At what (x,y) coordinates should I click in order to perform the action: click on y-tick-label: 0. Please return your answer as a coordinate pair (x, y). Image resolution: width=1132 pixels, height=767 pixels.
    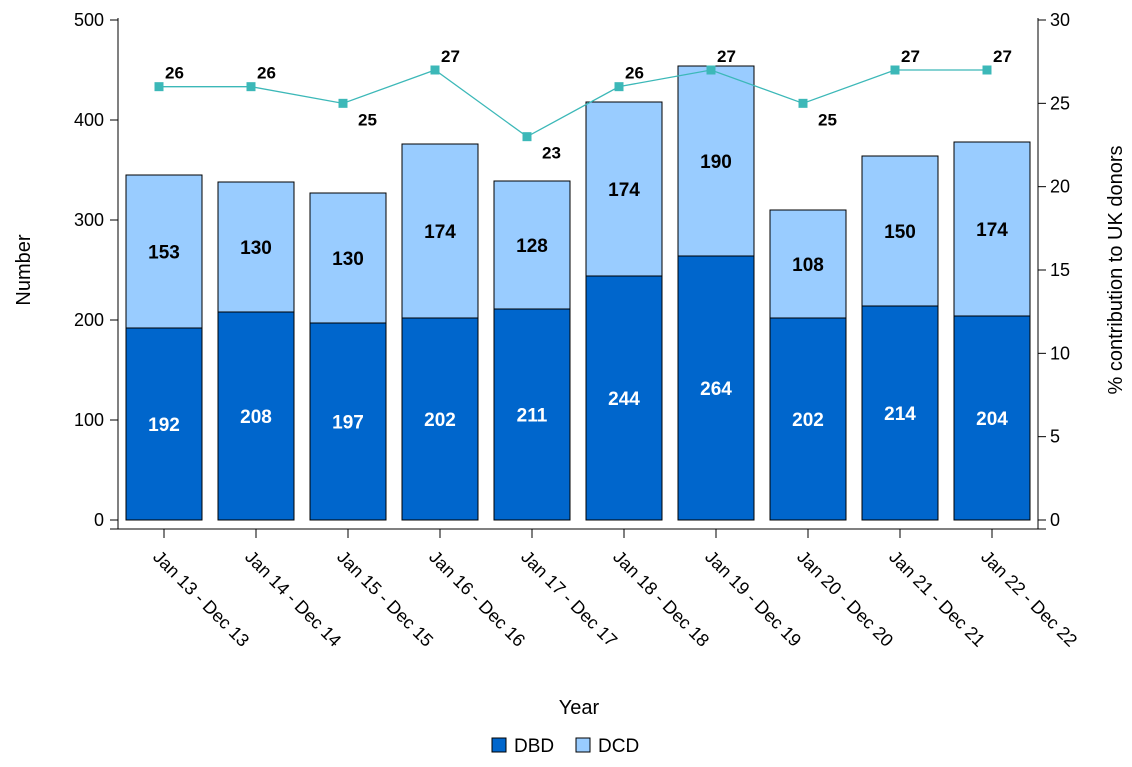
    Looking at the image, I should click on (99, 520).